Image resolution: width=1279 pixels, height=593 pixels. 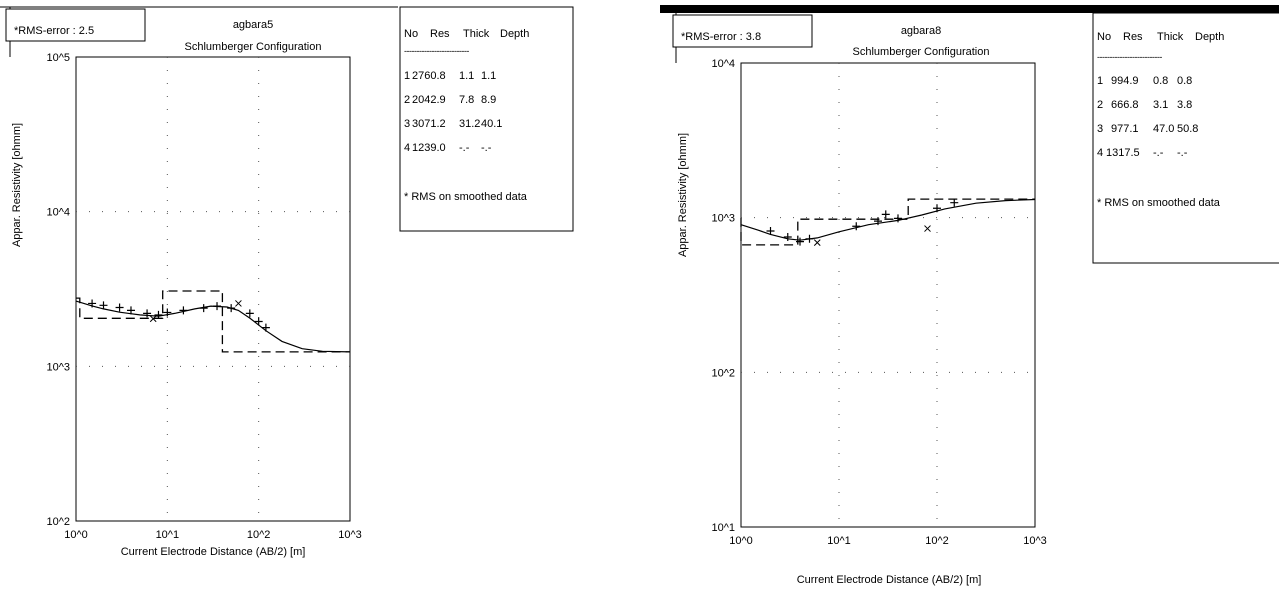 What do you see at coordinates (723, 296) in the screenshot?
I see `y-tick-labels: 10^1 10^2 10^3 10^4` at bounding box center [723, 296].